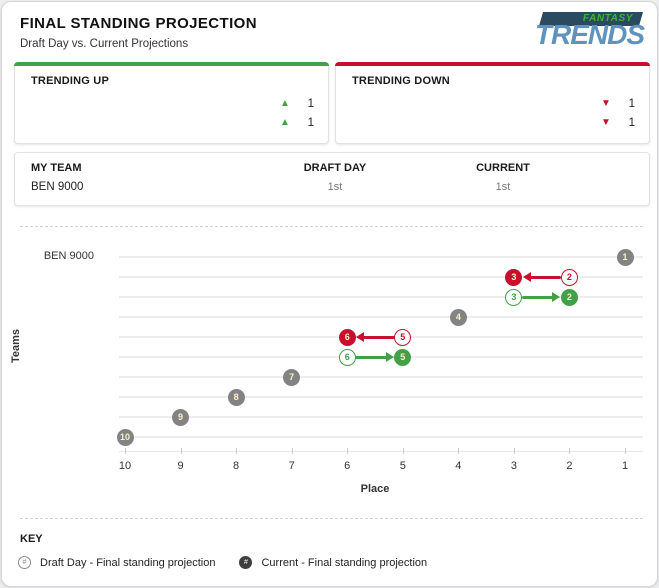 Image resolution: width=659 pixels, height=588 pixels. I want to click on current-marker: 3, so click(514, 277).